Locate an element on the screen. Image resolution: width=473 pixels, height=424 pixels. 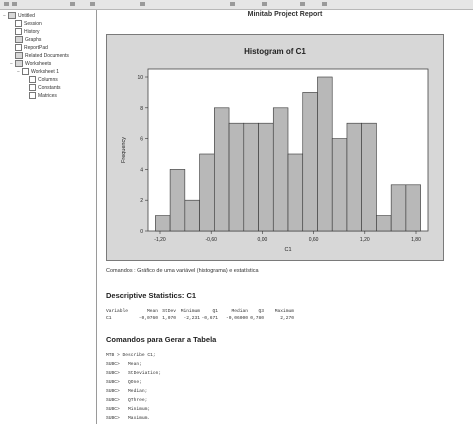
x-tick-label: 0,60 is located at coordinates (314, 240).